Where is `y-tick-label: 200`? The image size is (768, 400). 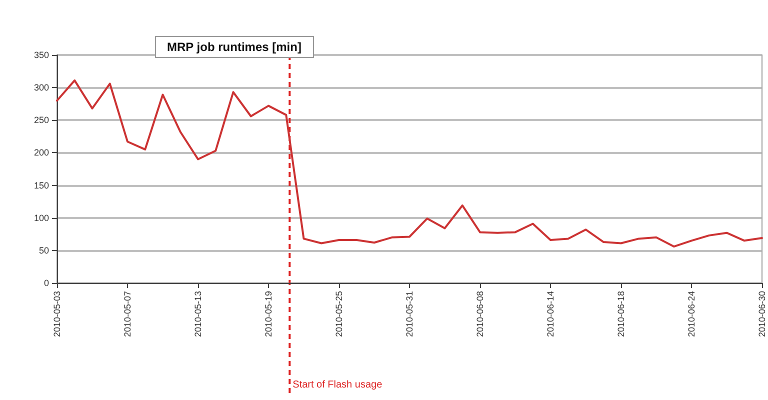 y-tick-label: 200 is located at coordinates (41, 153).